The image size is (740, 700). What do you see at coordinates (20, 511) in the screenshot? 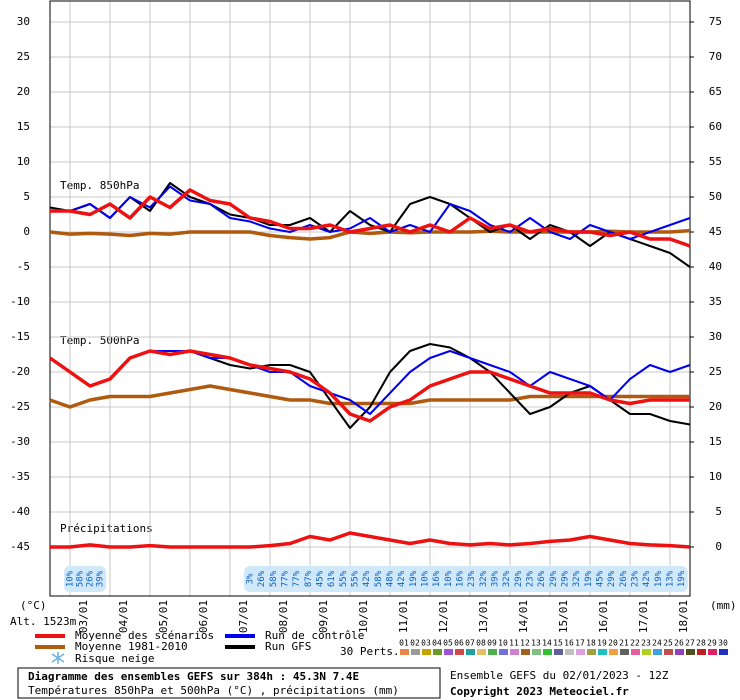
I see `y-tick-label: -40` at bounding box center [20, 511].